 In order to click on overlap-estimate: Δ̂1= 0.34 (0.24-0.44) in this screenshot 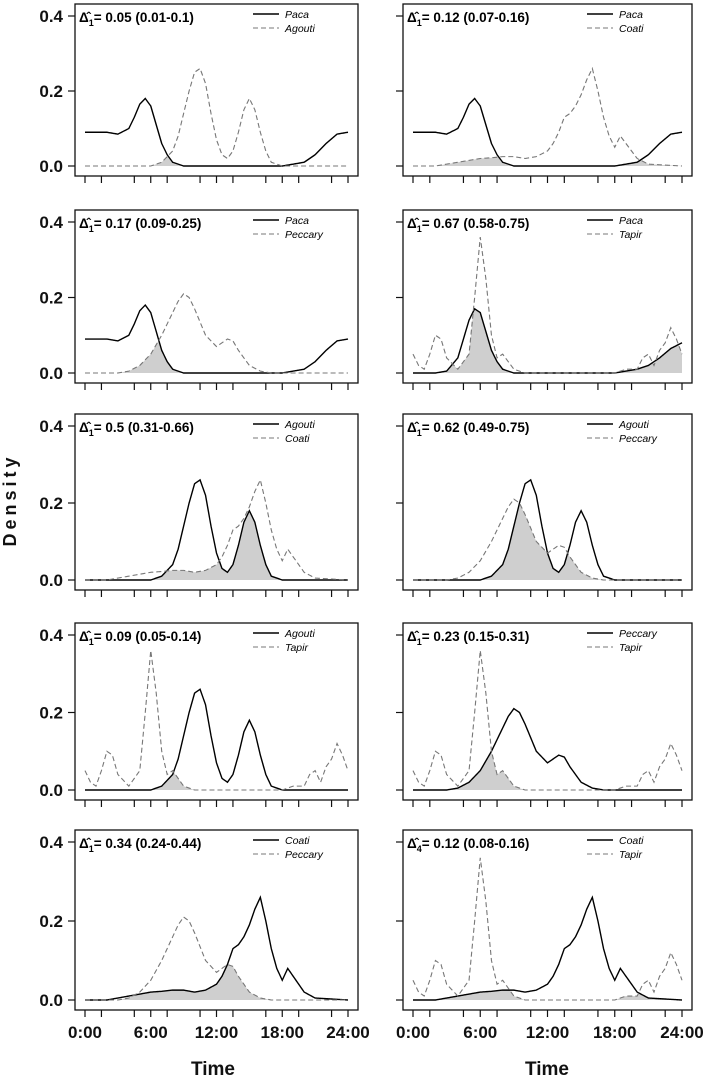, I will do `click(140, 845)`.